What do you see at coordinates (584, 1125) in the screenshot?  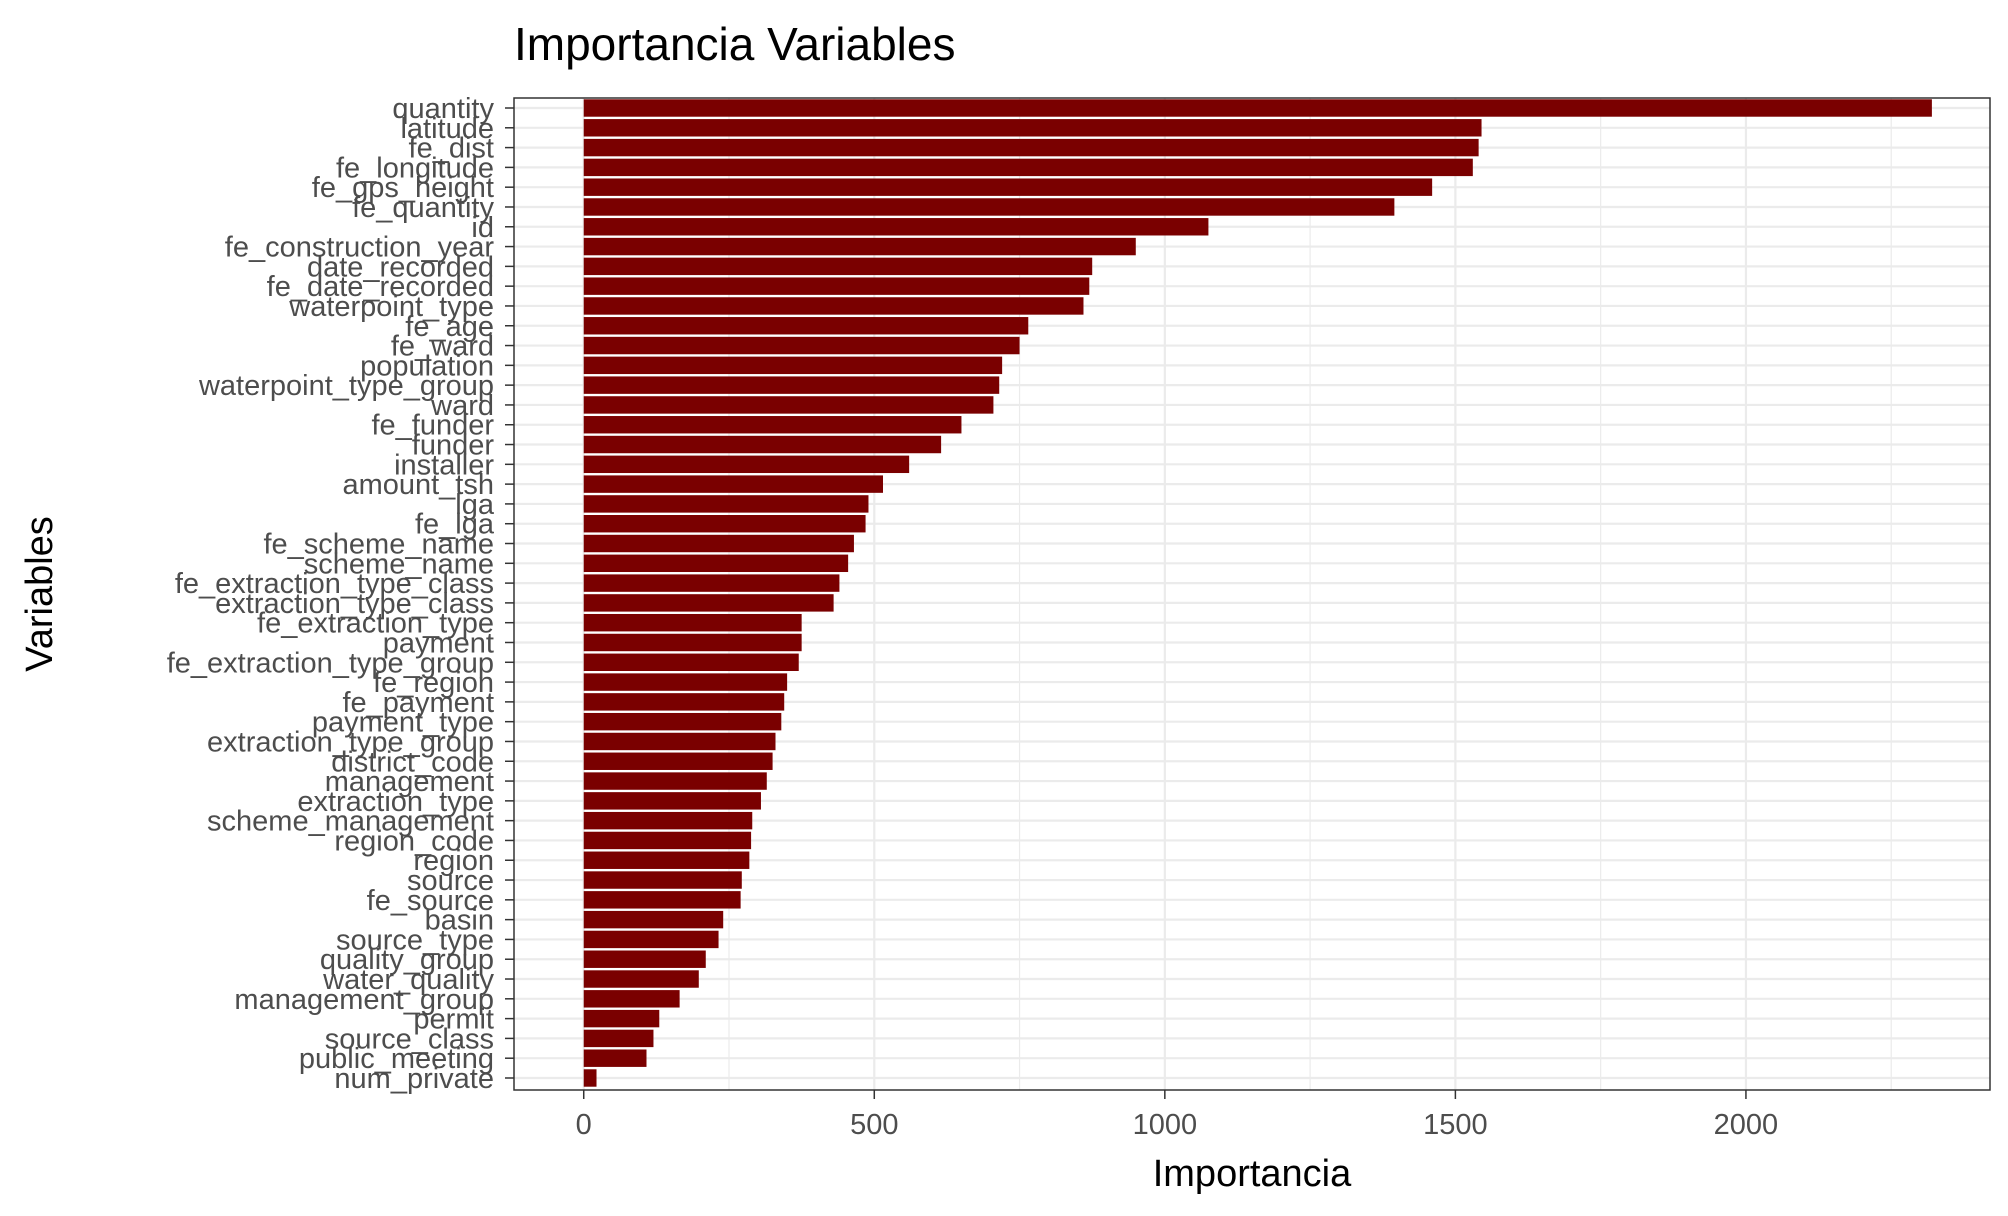 I see `x-tick-label: 0` at bounding box center [584, 1125].